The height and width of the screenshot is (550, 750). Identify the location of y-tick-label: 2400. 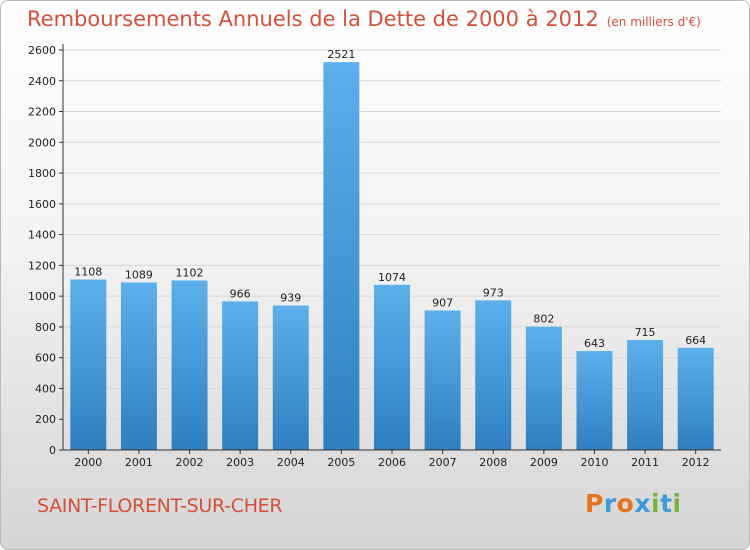
(42, 81).